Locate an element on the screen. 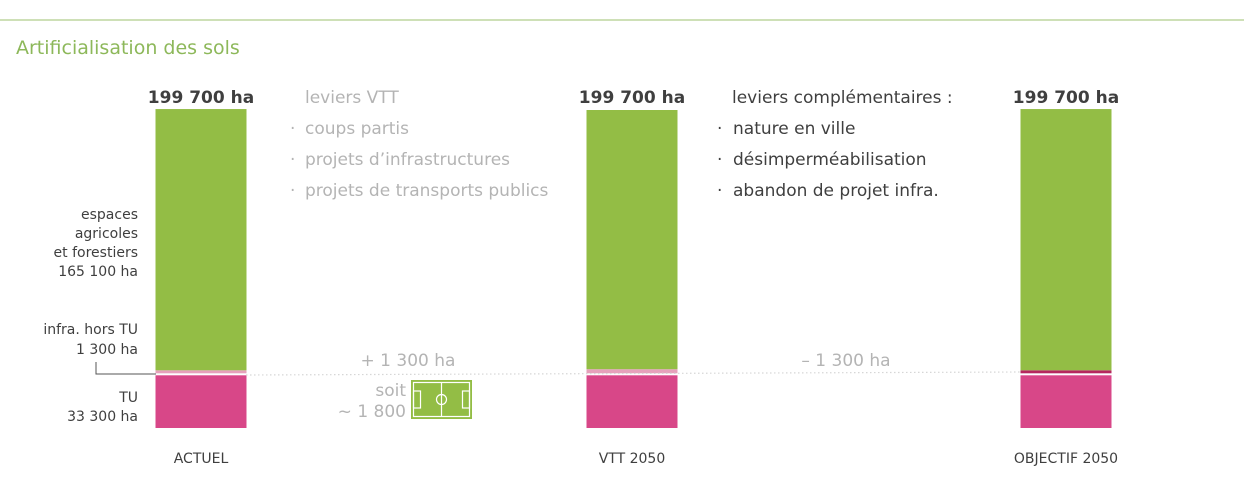  side-label-infra: infra. hors TU is located at coordinates (90, 330).